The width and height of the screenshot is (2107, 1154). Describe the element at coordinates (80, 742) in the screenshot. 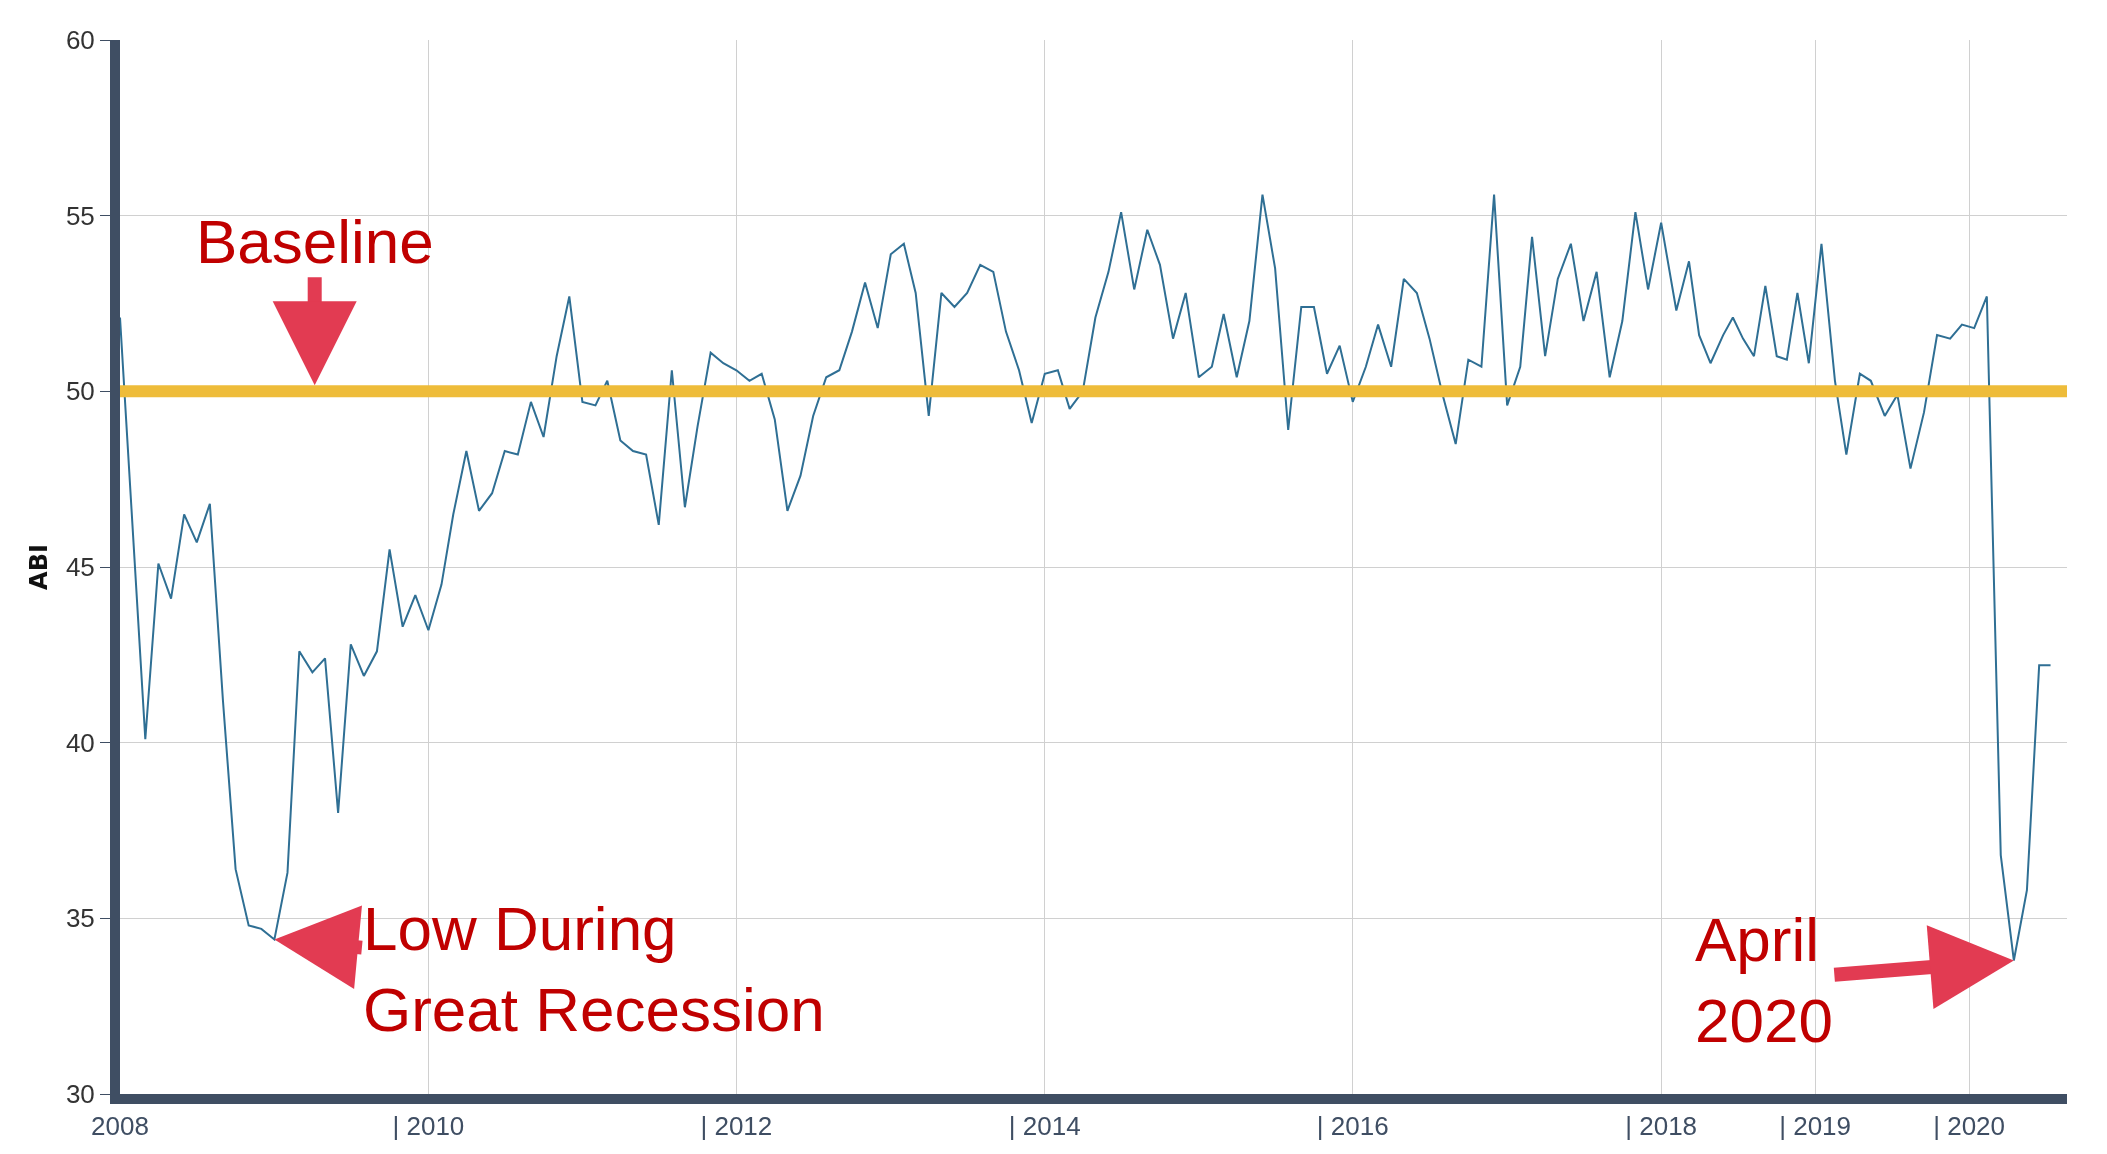

I see `y-tick-label: 40` at that location.